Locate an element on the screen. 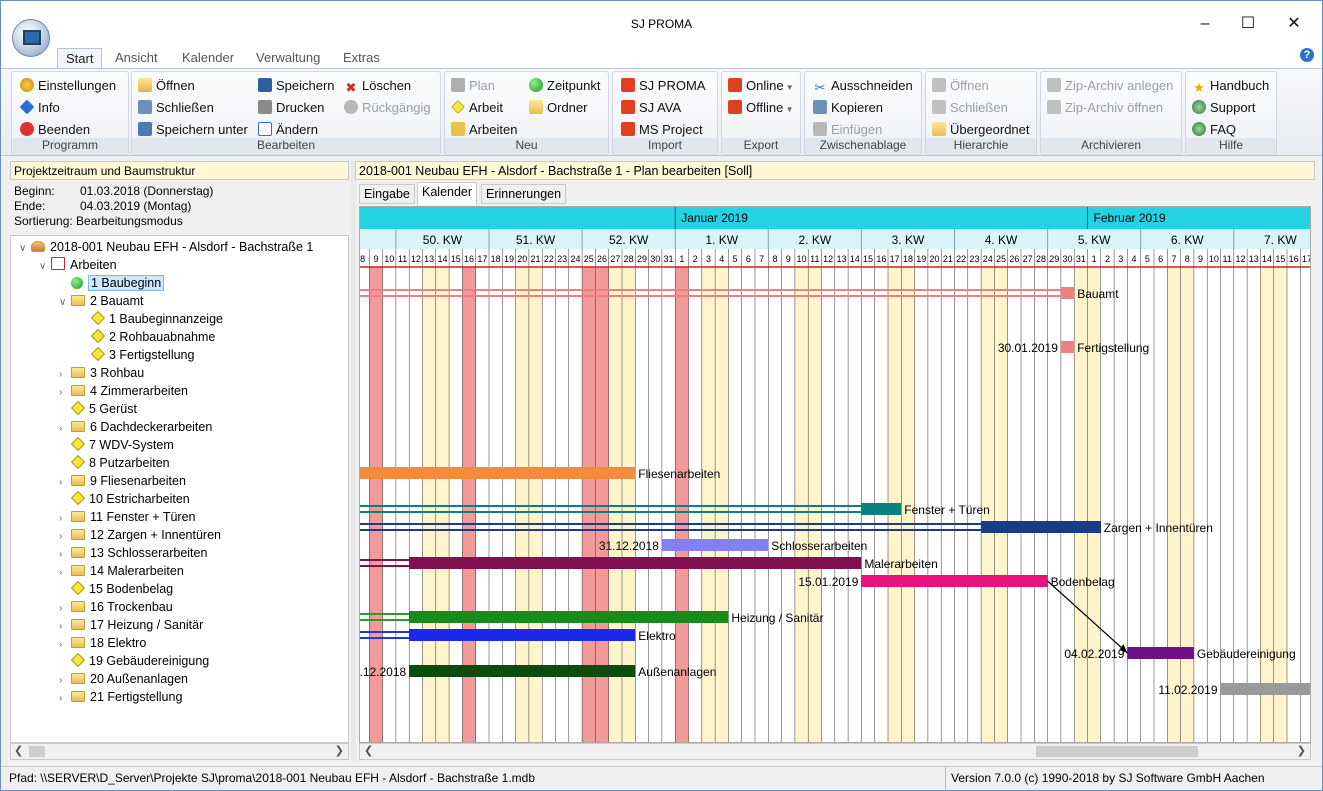  ausschneiden-button: ✂ Ausschneiden is located at coordinates (863, 86).